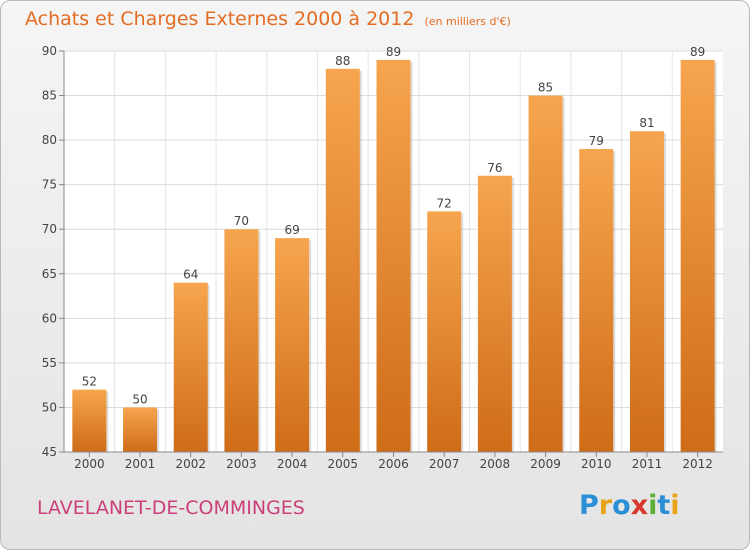  Describe the element at coordinates (494, 168) in the screenshot. I see `bar-value-label: 76` at that location.